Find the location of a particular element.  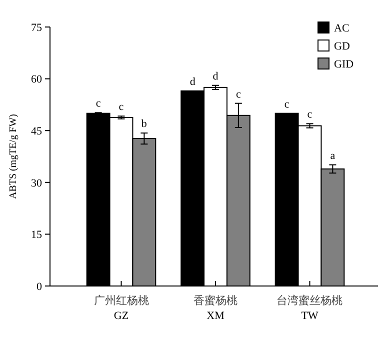

legend-label: AC is located at coordinates (342, 28).